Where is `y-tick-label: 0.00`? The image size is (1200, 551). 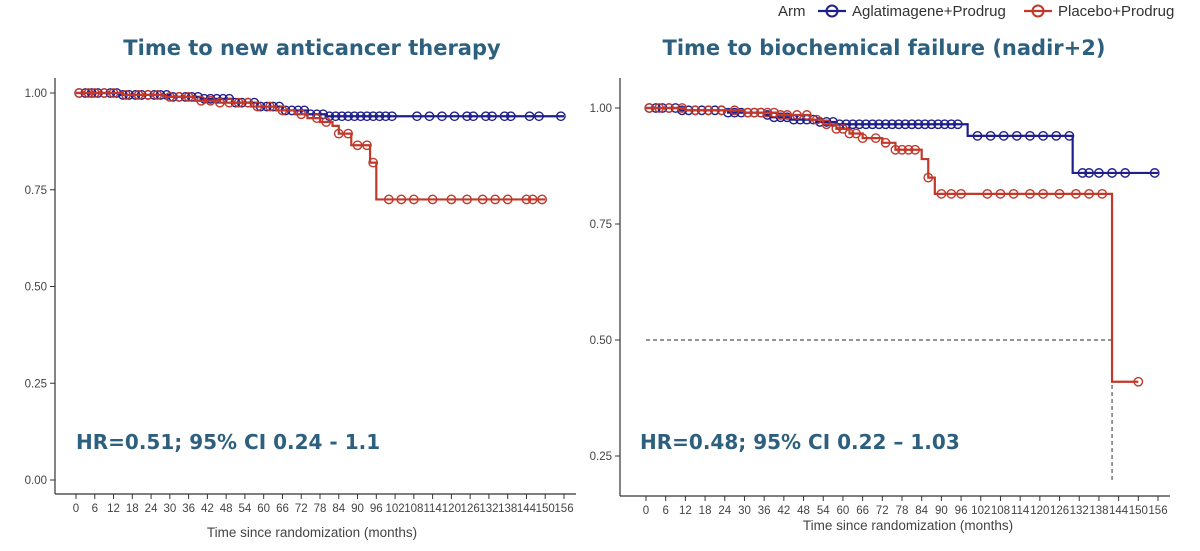 y-tick-label: 0.00 is located at coordinates (36, 481).